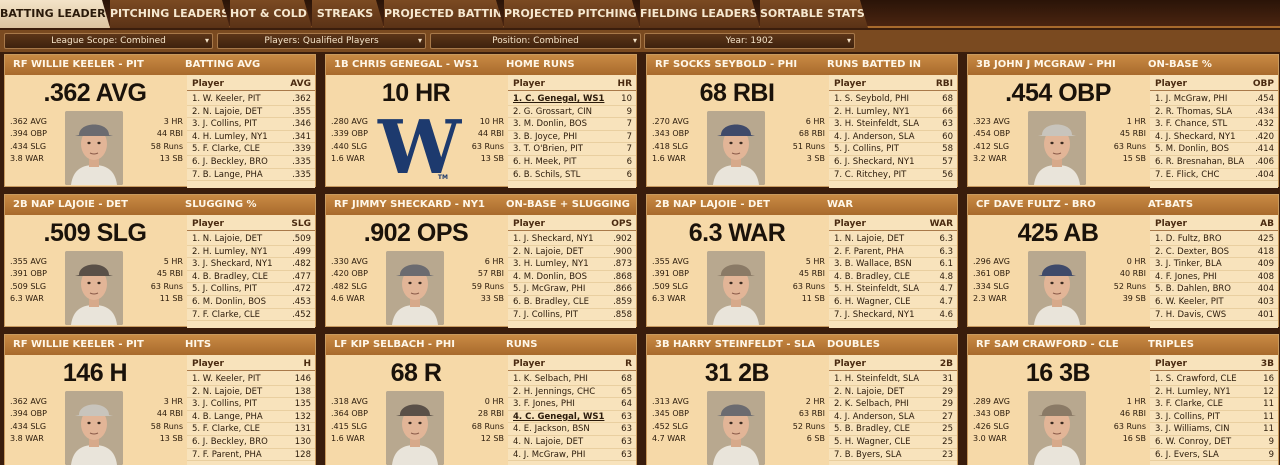 Image resolution: width=1280 pixels, height=465 pixels. Describe the element at coordinates (572, 252) in the screenshot. I see `table-row: 2. N. Lajoie, DET .900` at that location.